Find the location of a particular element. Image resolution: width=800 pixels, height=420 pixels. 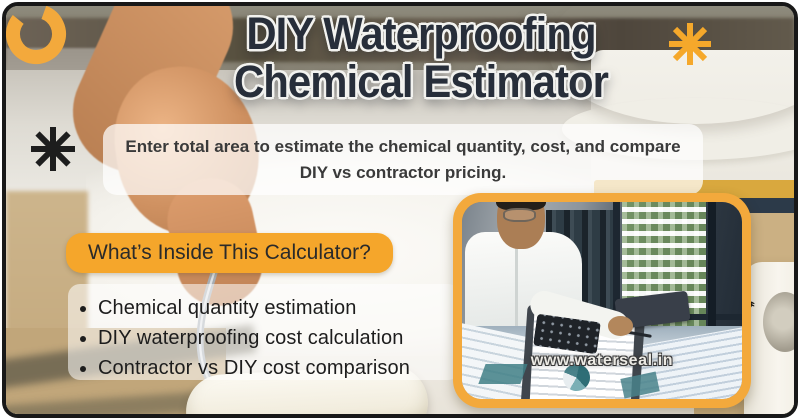

page-title: DIY Waterproofing Chemical Estimator is located at coordinates (421, 57).